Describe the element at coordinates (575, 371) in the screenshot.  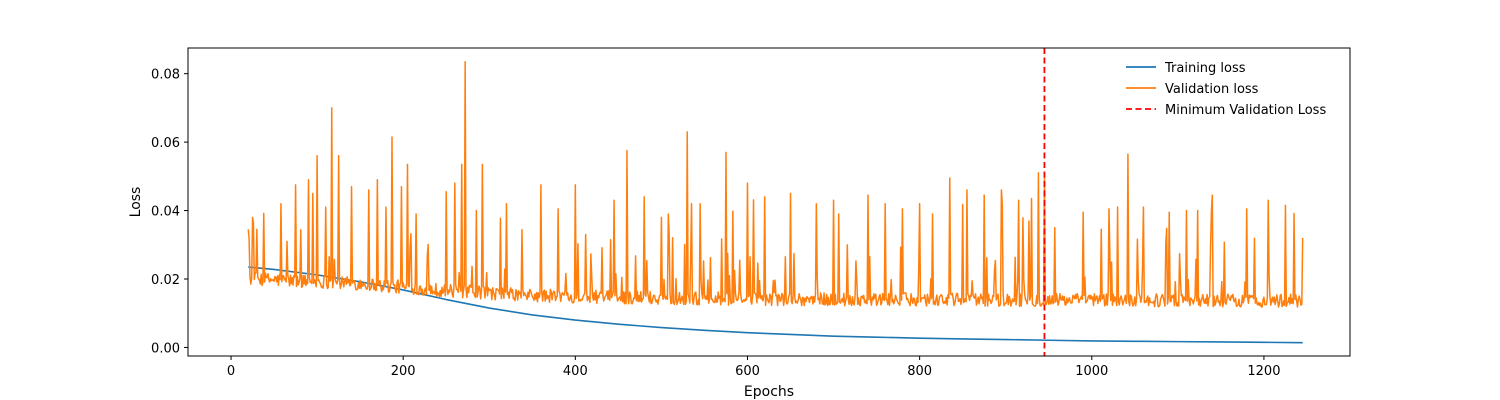
I see `x-tick-label: 400` at that location.